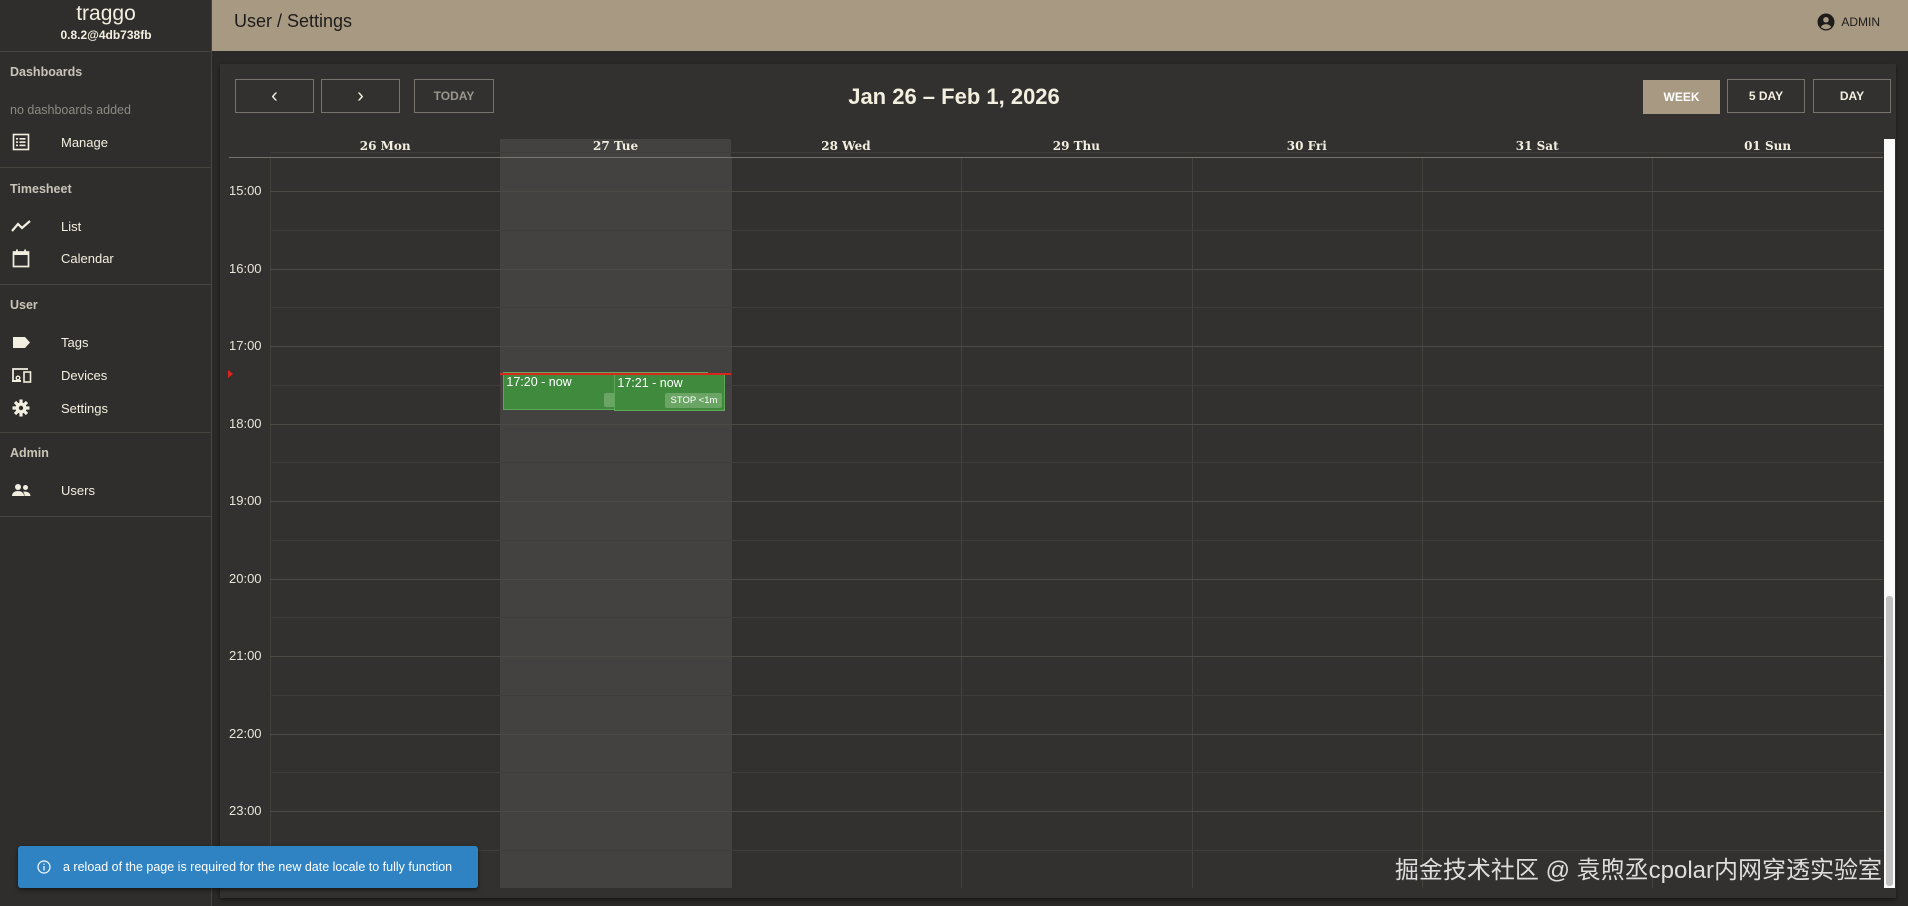 Image resolution: width=1908 pixels, height=906 pixels. I want to click on sidebar-item-devices: Devices, so click(106, 375).